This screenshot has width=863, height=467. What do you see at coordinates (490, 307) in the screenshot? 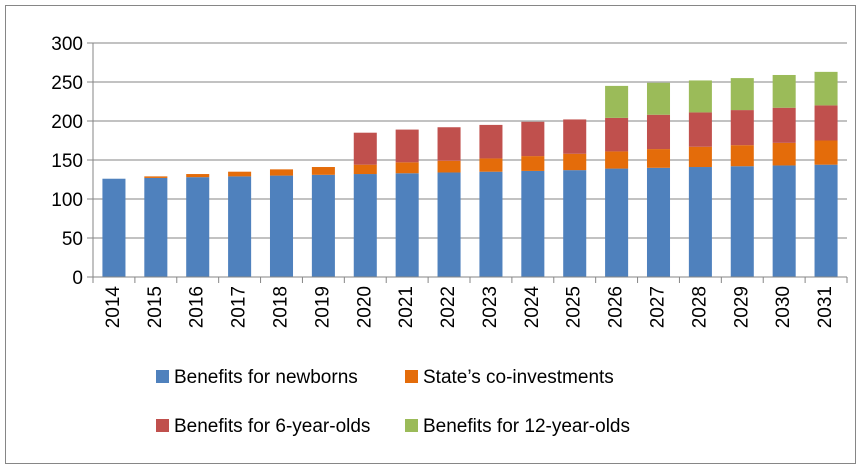
I see `x-tick-label: 2023` at bounding box center [490, 307].